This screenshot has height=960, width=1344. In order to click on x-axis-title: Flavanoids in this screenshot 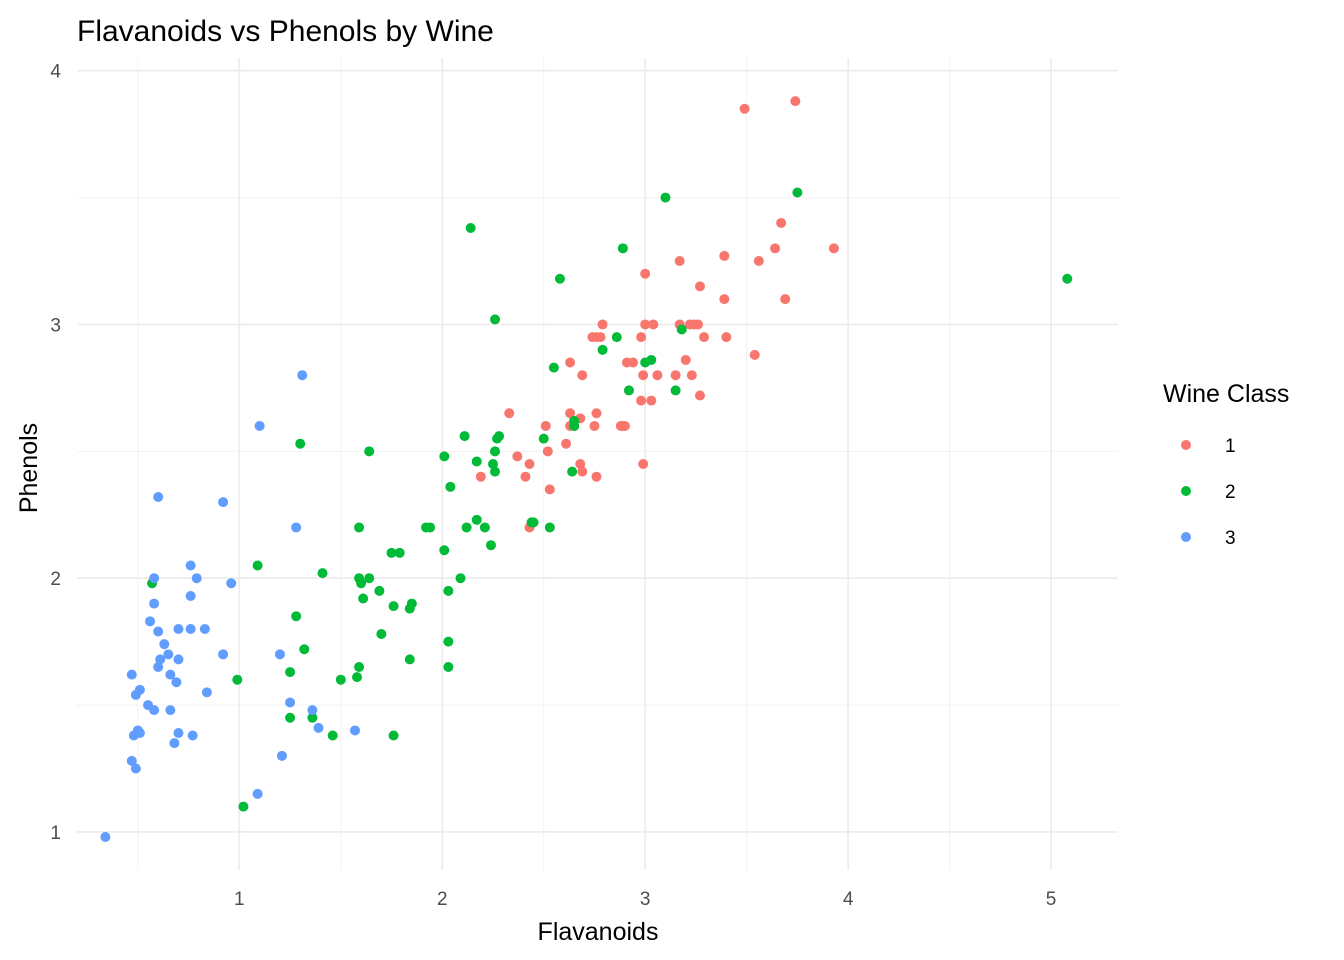, I will do `click(598, 932)`.